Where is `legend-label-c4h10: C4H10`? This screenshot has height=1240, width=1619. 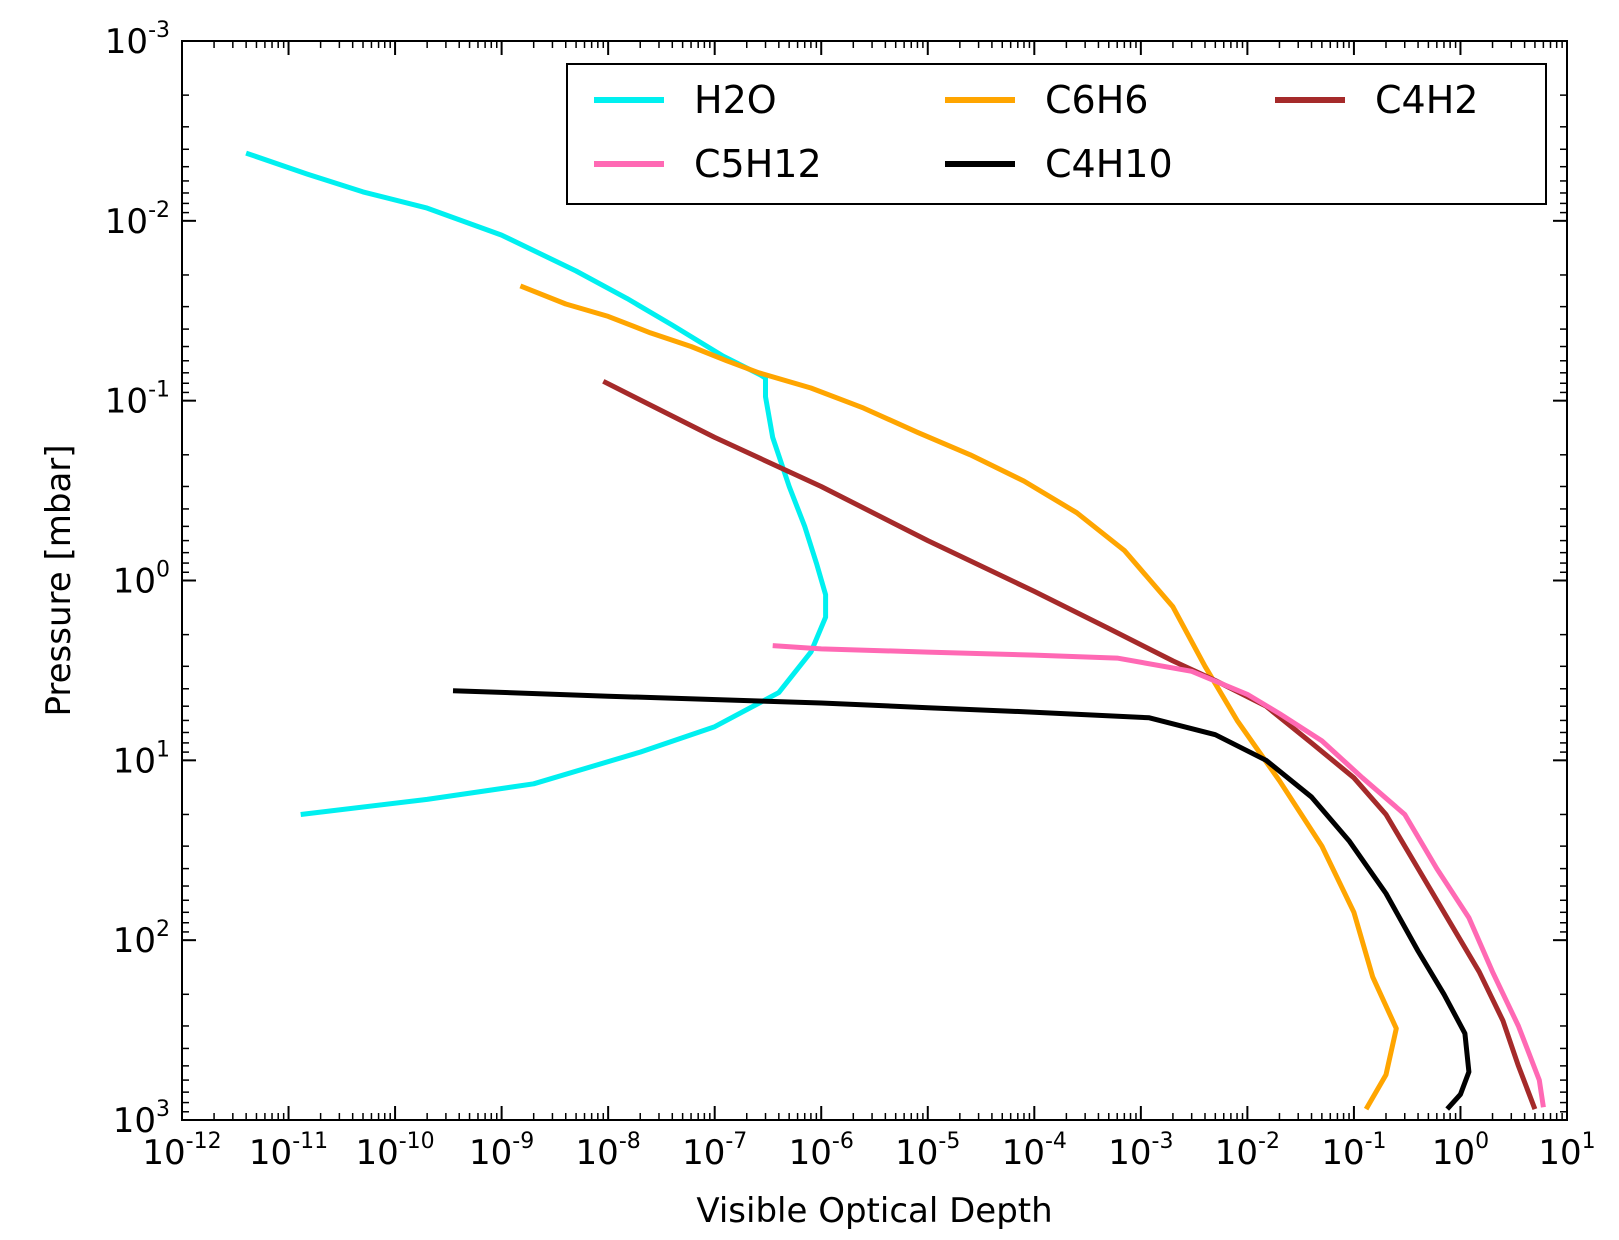
legend-label-c4h10: C4H10 is located at coordinates (1109, 164).